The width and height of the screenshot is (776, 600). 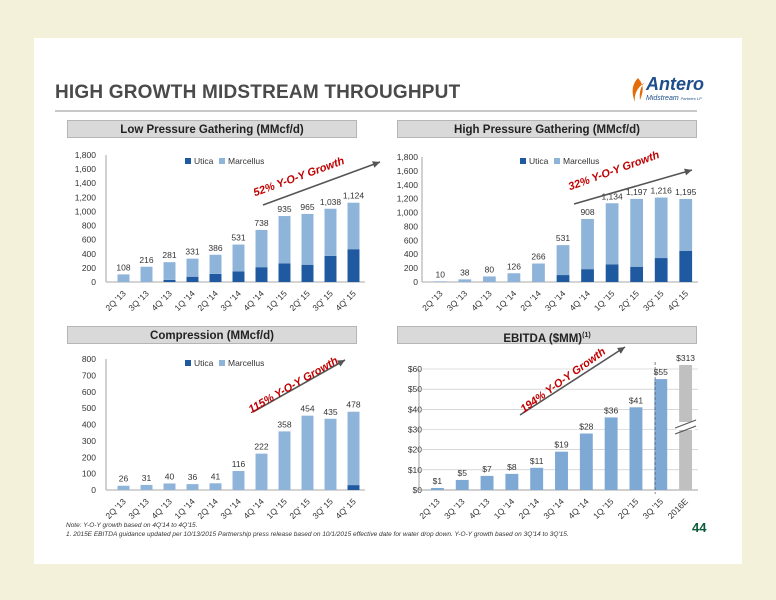 I want to click on low-pressure-xtick: 2Q '13, so click(x=115, y=300).